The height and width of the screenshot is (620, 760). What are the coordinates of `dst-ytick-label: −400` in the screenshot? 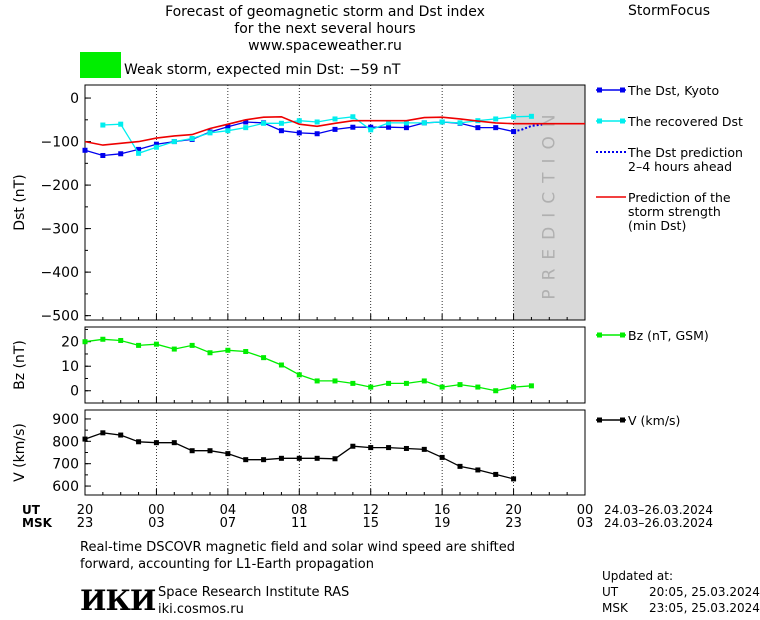 It's located at (60, 273).